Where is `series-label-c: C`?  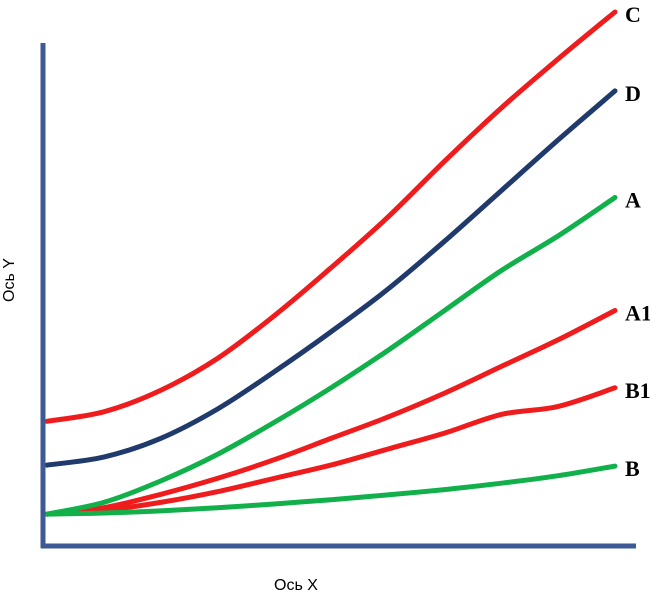
series-label-c: C is located at coordinates (633, 14).